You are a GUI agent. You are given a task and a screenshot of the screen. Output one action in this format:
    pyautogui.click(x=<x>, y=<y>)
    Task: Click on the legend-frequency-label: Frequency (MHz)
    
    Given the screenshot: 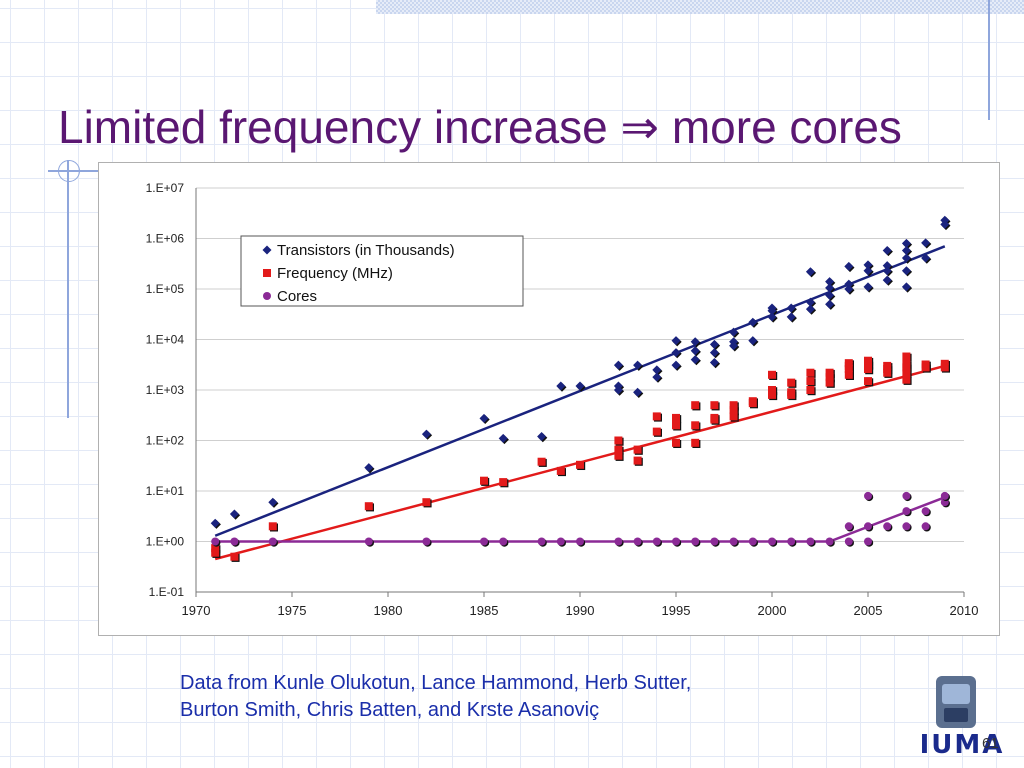 What is the action you would take?
    pyautogui.click(x=335, y=273)
    